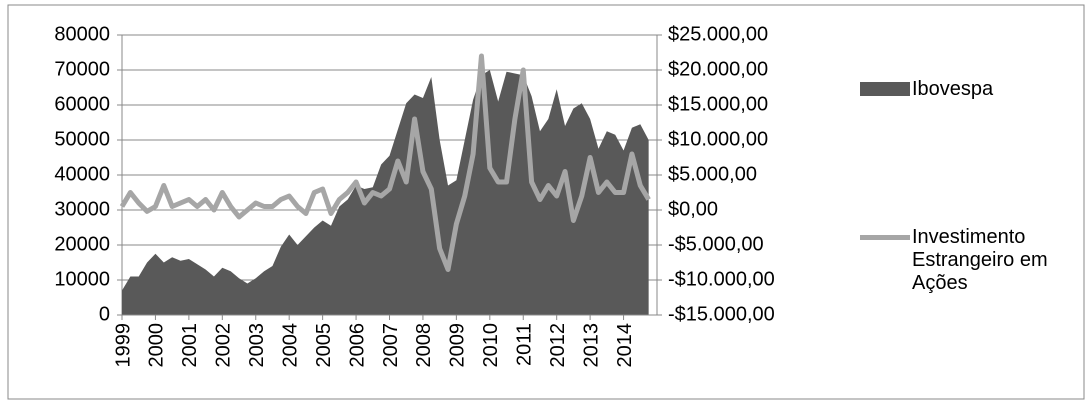  What do you see at coordinates (591, 345) in the screenshot?
I see `x-tick-label: 2013` at bounding box center [591, 345].